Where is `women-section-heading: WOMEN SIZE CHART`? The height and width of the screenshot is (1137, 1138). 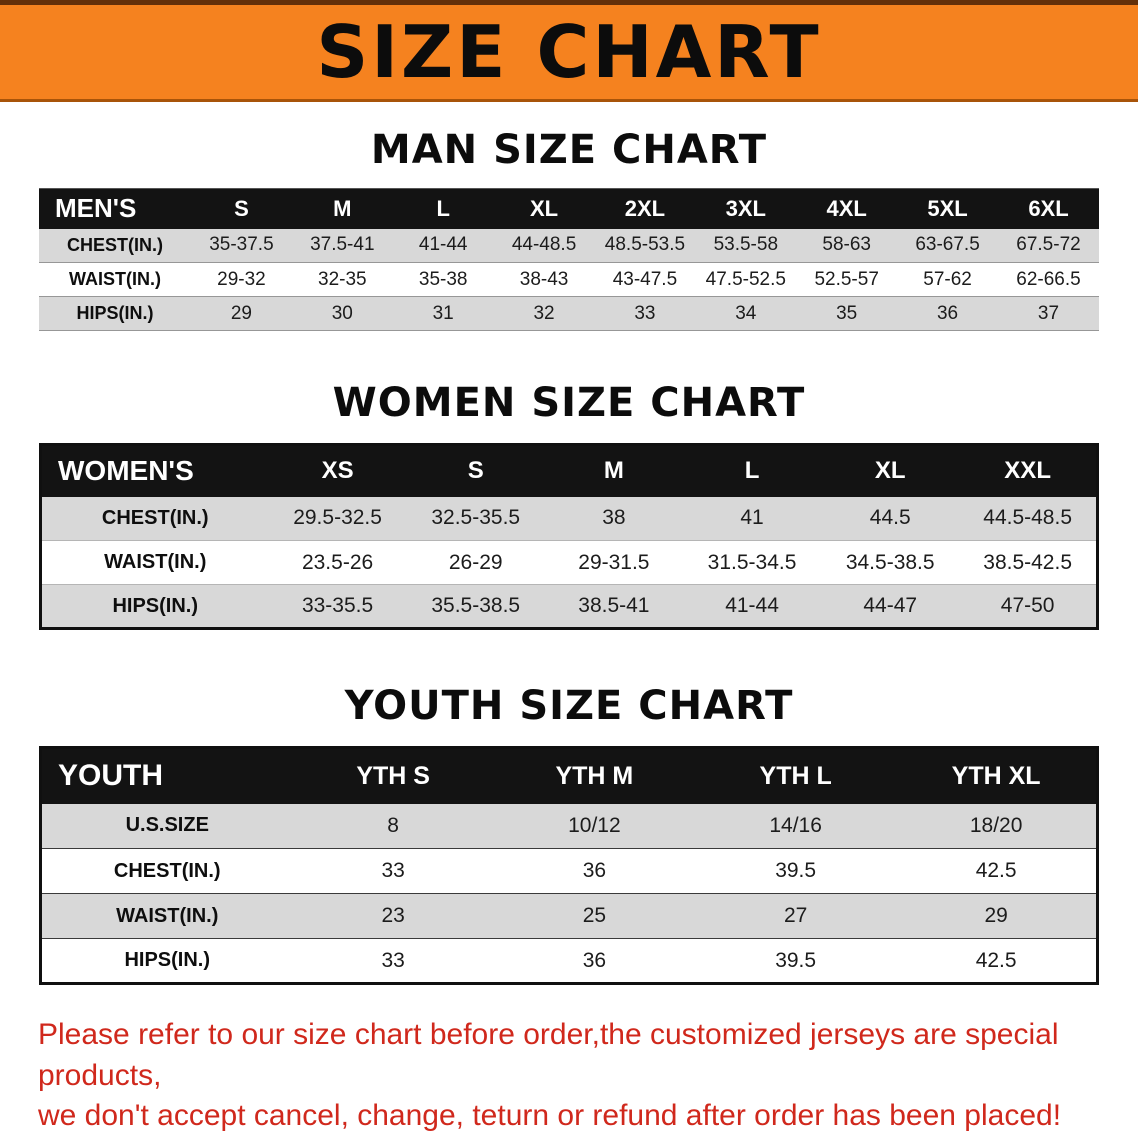
women-section-heading: WOMEN SIZE CHART is located at coordinates (569, 403).